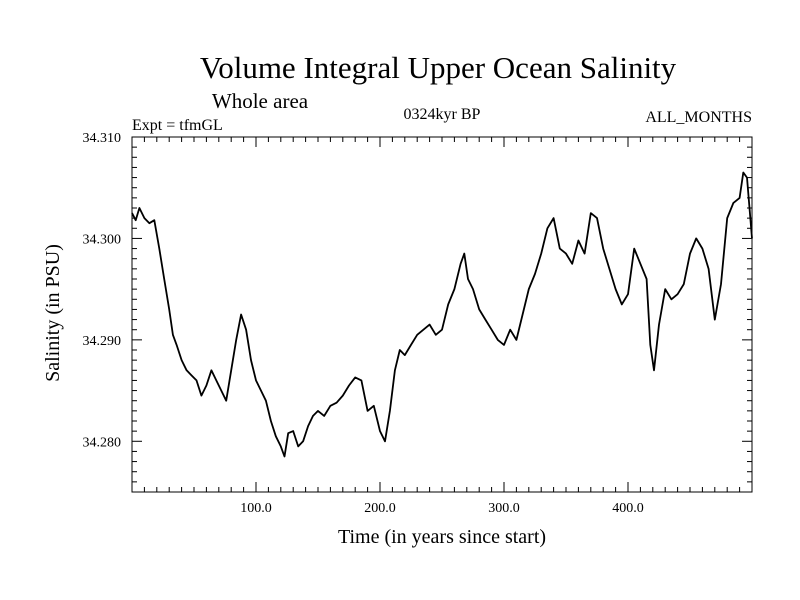 This screenshot has width=800, height=600. Describe the element at coordinates (442, 537) in the screenshot. I see `x-axis-label: Time (in years since start)` at that location.